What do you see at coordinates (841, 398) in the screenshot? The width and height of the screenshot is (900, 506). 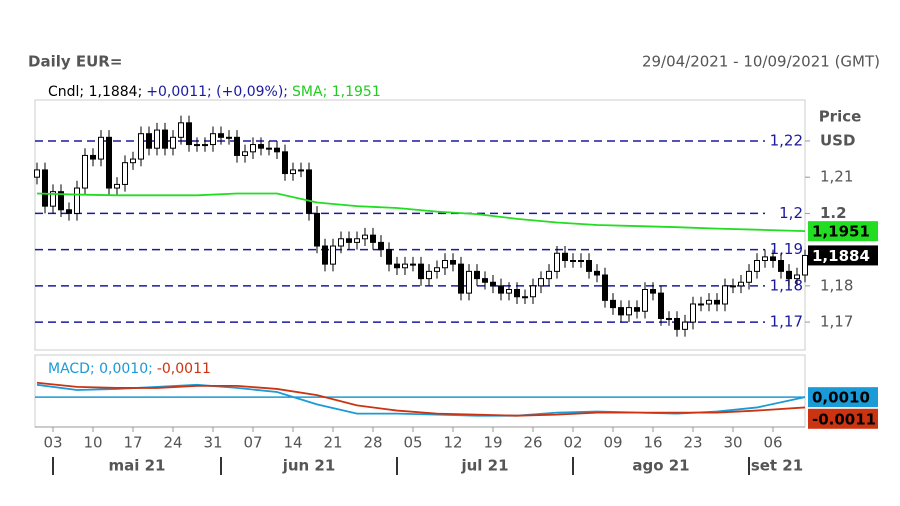 I see `price-box-label: 0,0010` at bounding box center [841, 398].